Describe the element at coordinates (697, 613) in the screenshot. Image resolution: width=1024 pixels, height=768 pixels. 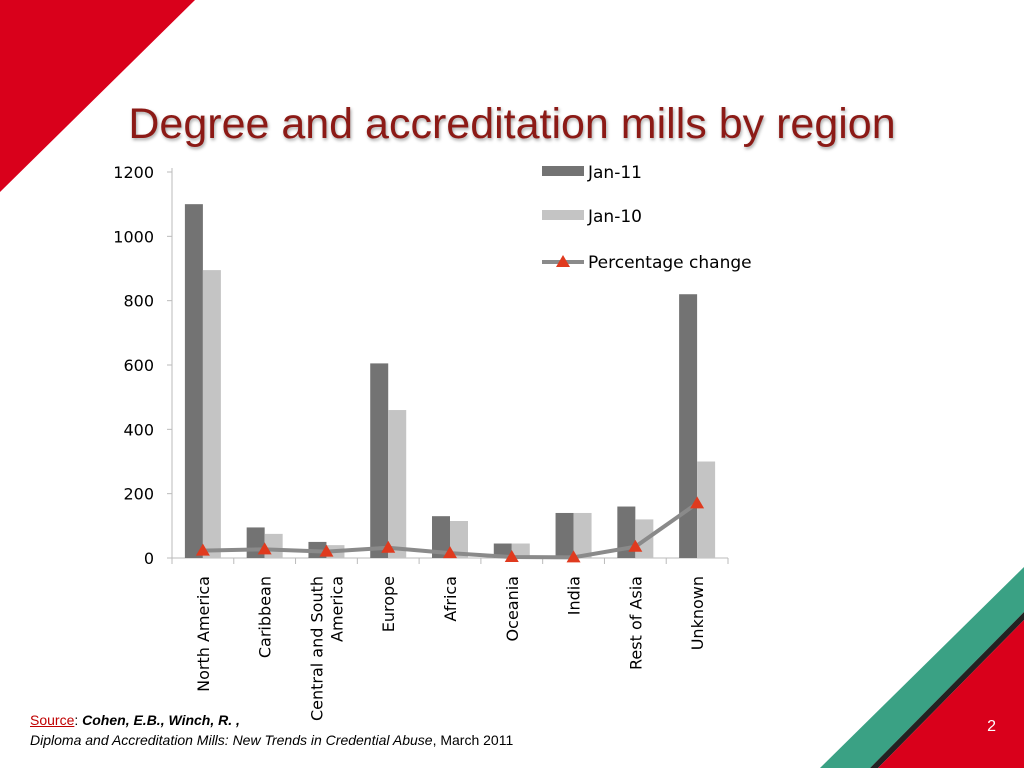
I see `x-category-label: Unknown` at that location.